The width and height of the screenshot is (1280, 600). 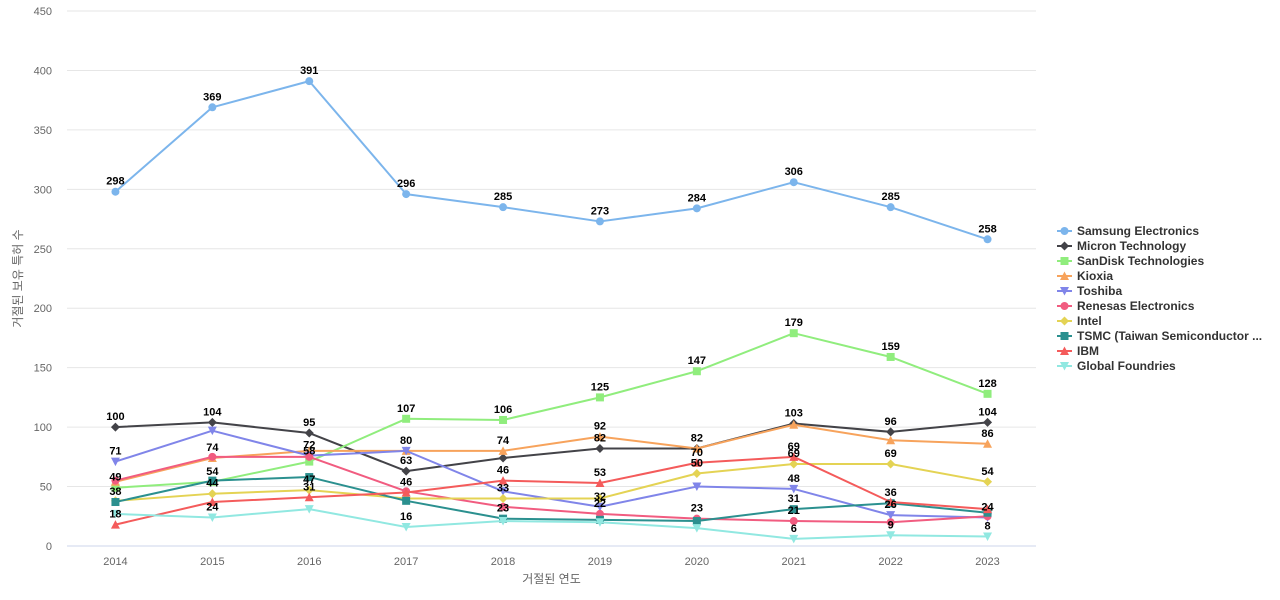 I want to click on data-label: 306, so click(x=794, y=172).